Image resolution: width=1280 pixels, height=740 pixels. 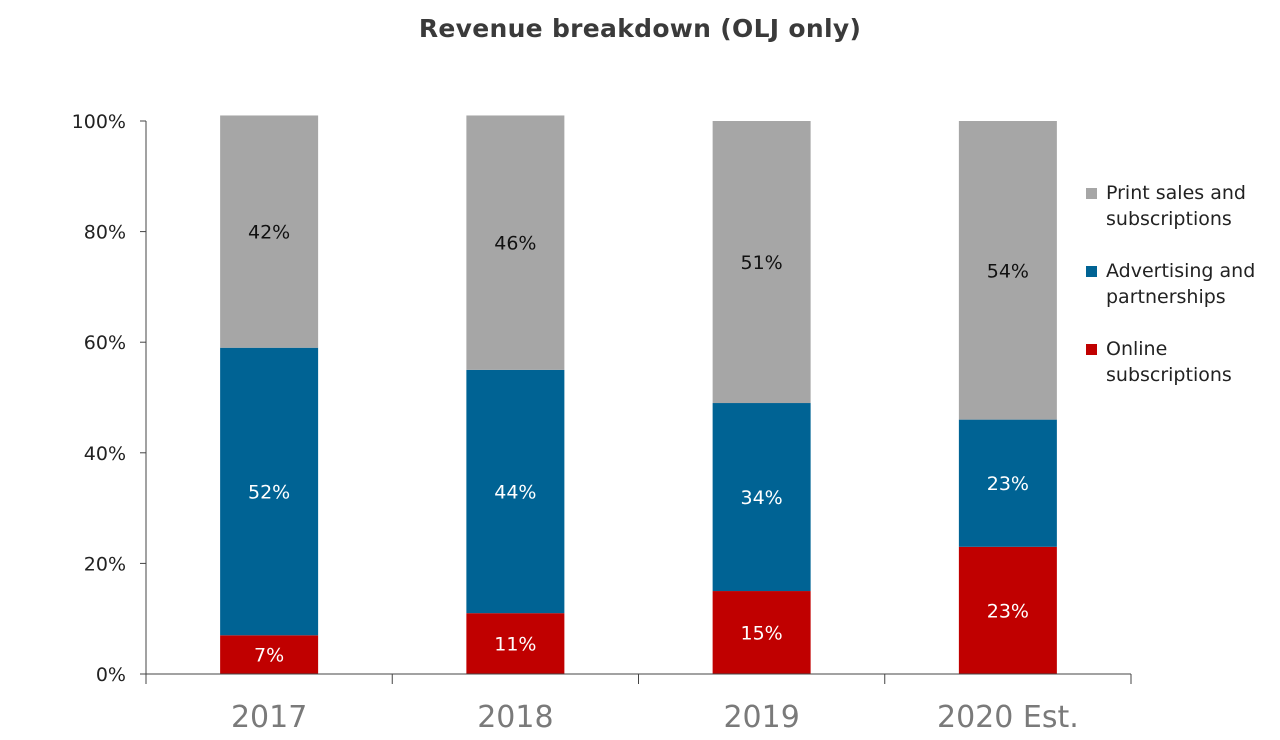 What do you see at coordinates (1091, 271) in the screenshot?
I see `legend-swatch-advertising` at bounding box center [1091, 271].